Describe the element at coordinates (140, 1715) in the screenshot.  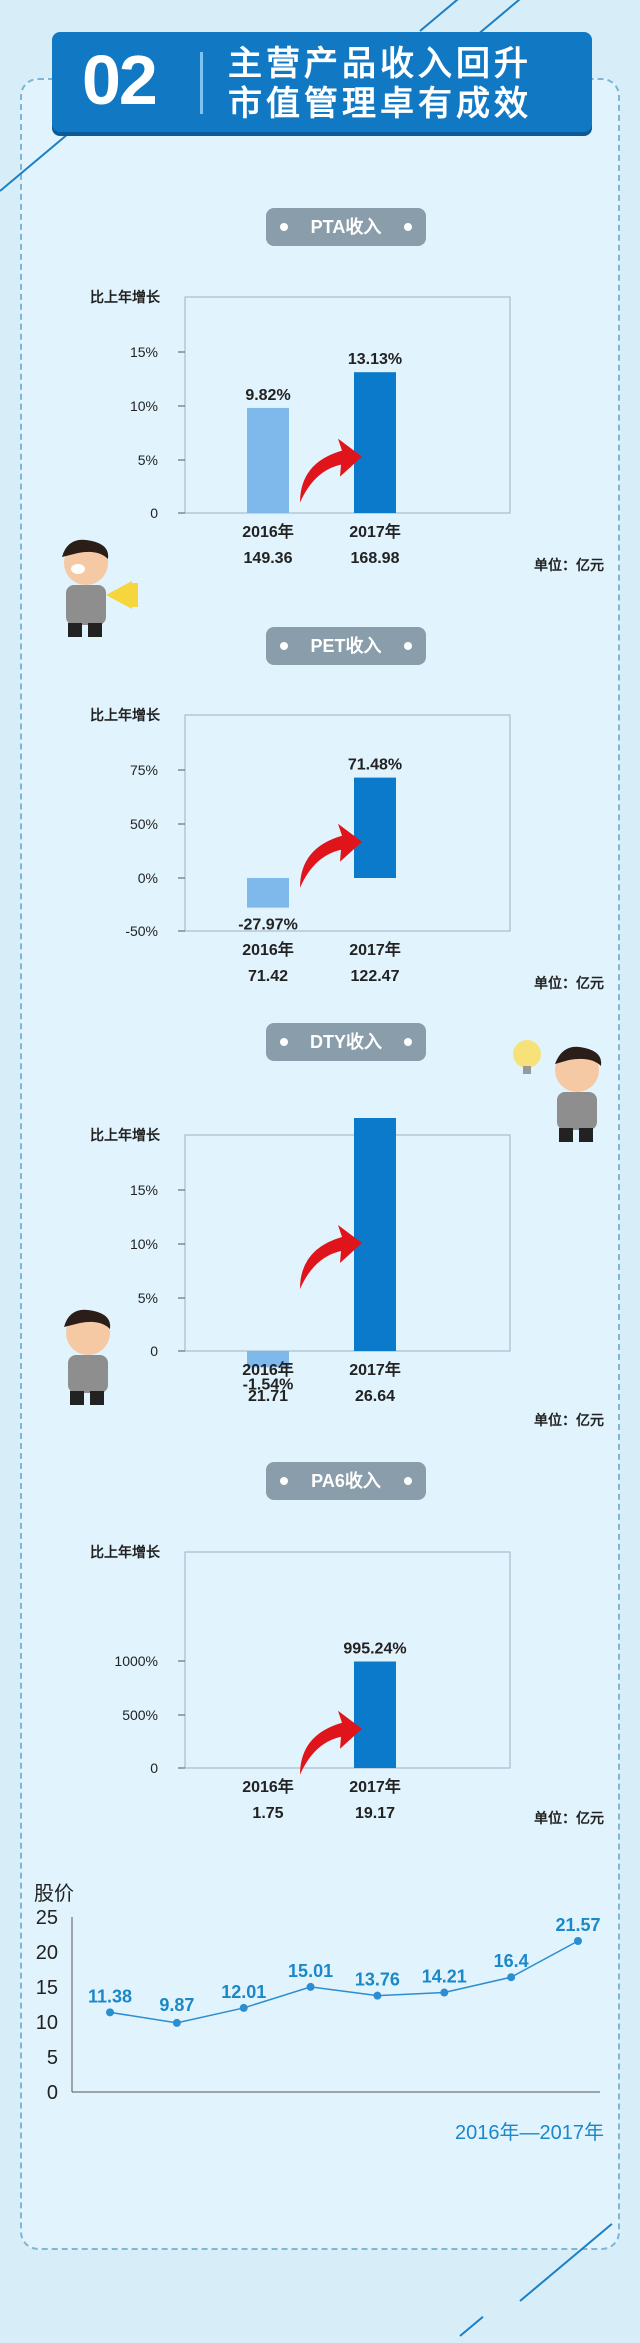
I see `y-tick-label: 500%` at that location.